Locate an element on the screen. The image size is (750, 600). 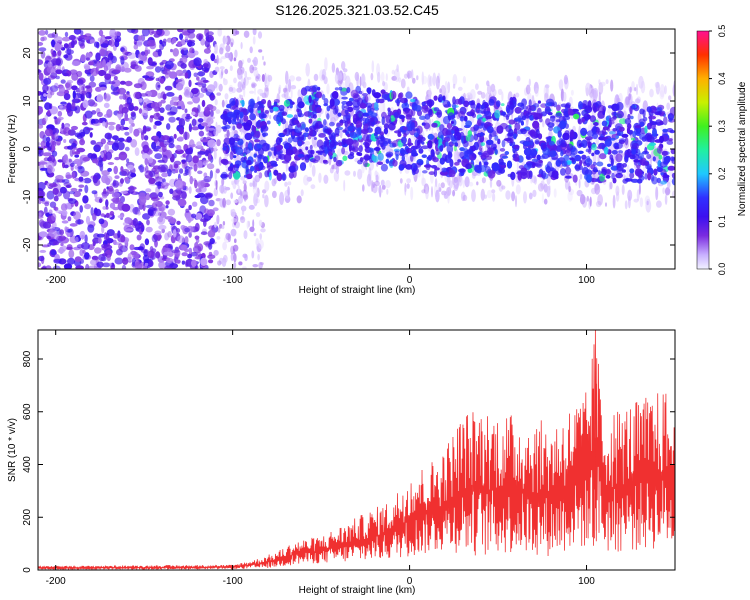
y-tick-label: 0 is located at coordinates (27, 149).